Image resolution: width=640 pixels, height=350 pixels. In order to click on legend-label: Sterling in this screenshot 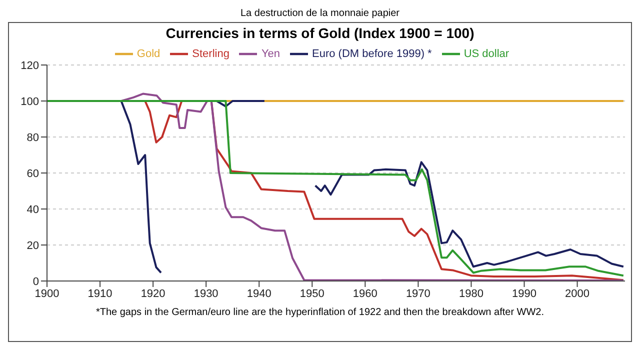, I will do `click(211, 54)`.